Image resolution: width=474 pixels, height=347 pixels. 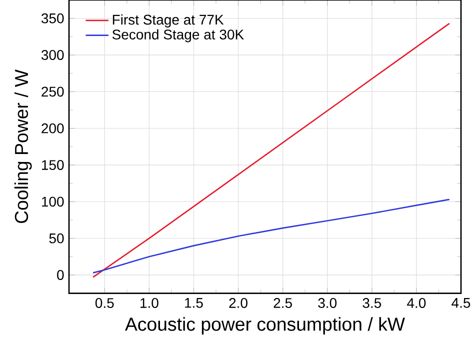 What do you see at coordinates (264, 326) in the screenshot?
I see `x-axis-title: Acoustic power consumption / kW` at bounding box center [264, 326].